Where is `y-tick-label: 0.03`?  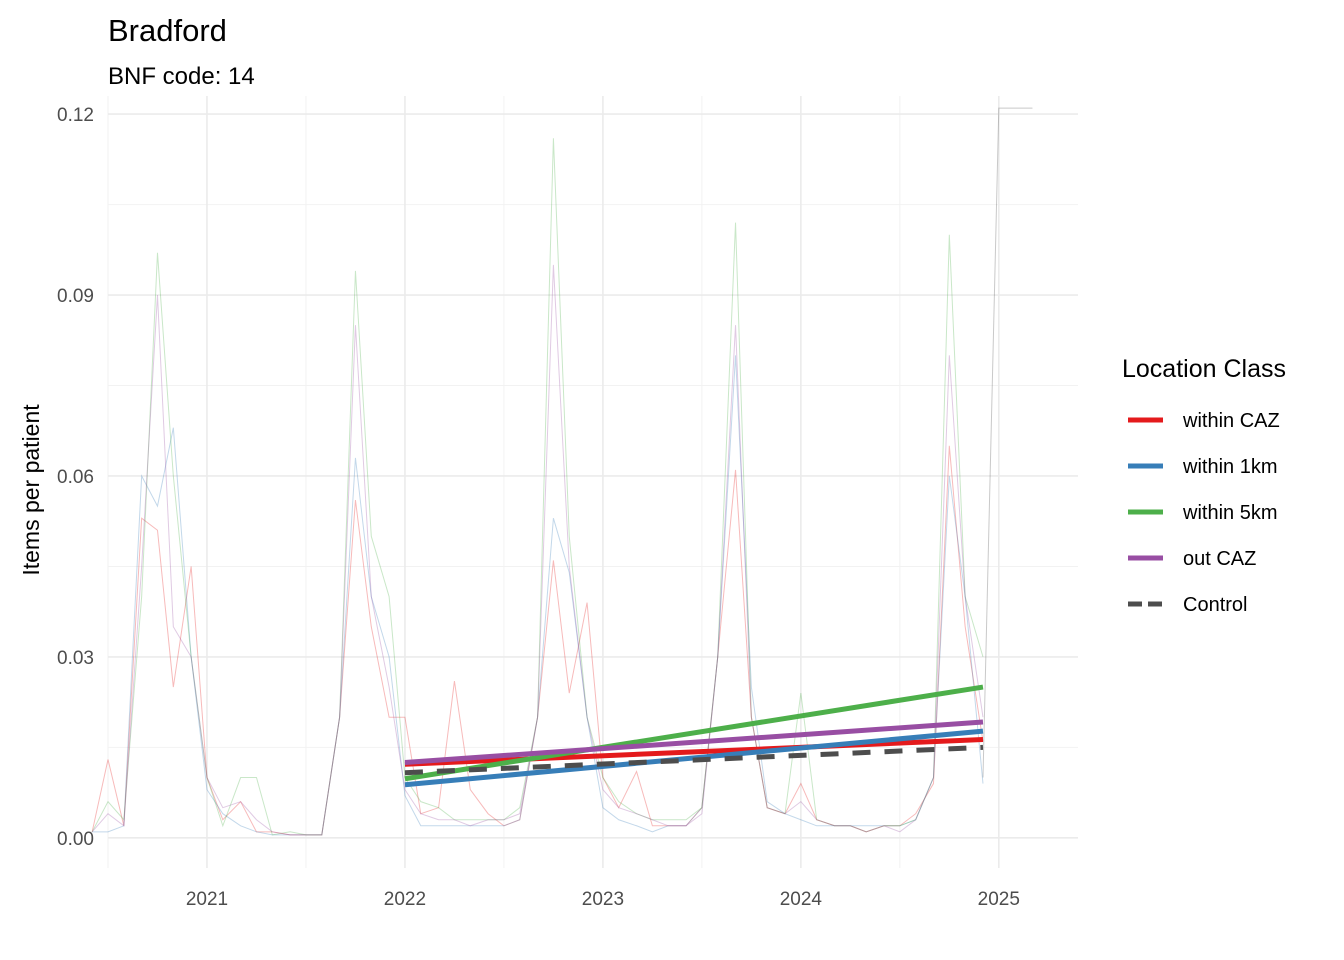 y-tick-label: 0.03 is located at coordinates (75, 658).